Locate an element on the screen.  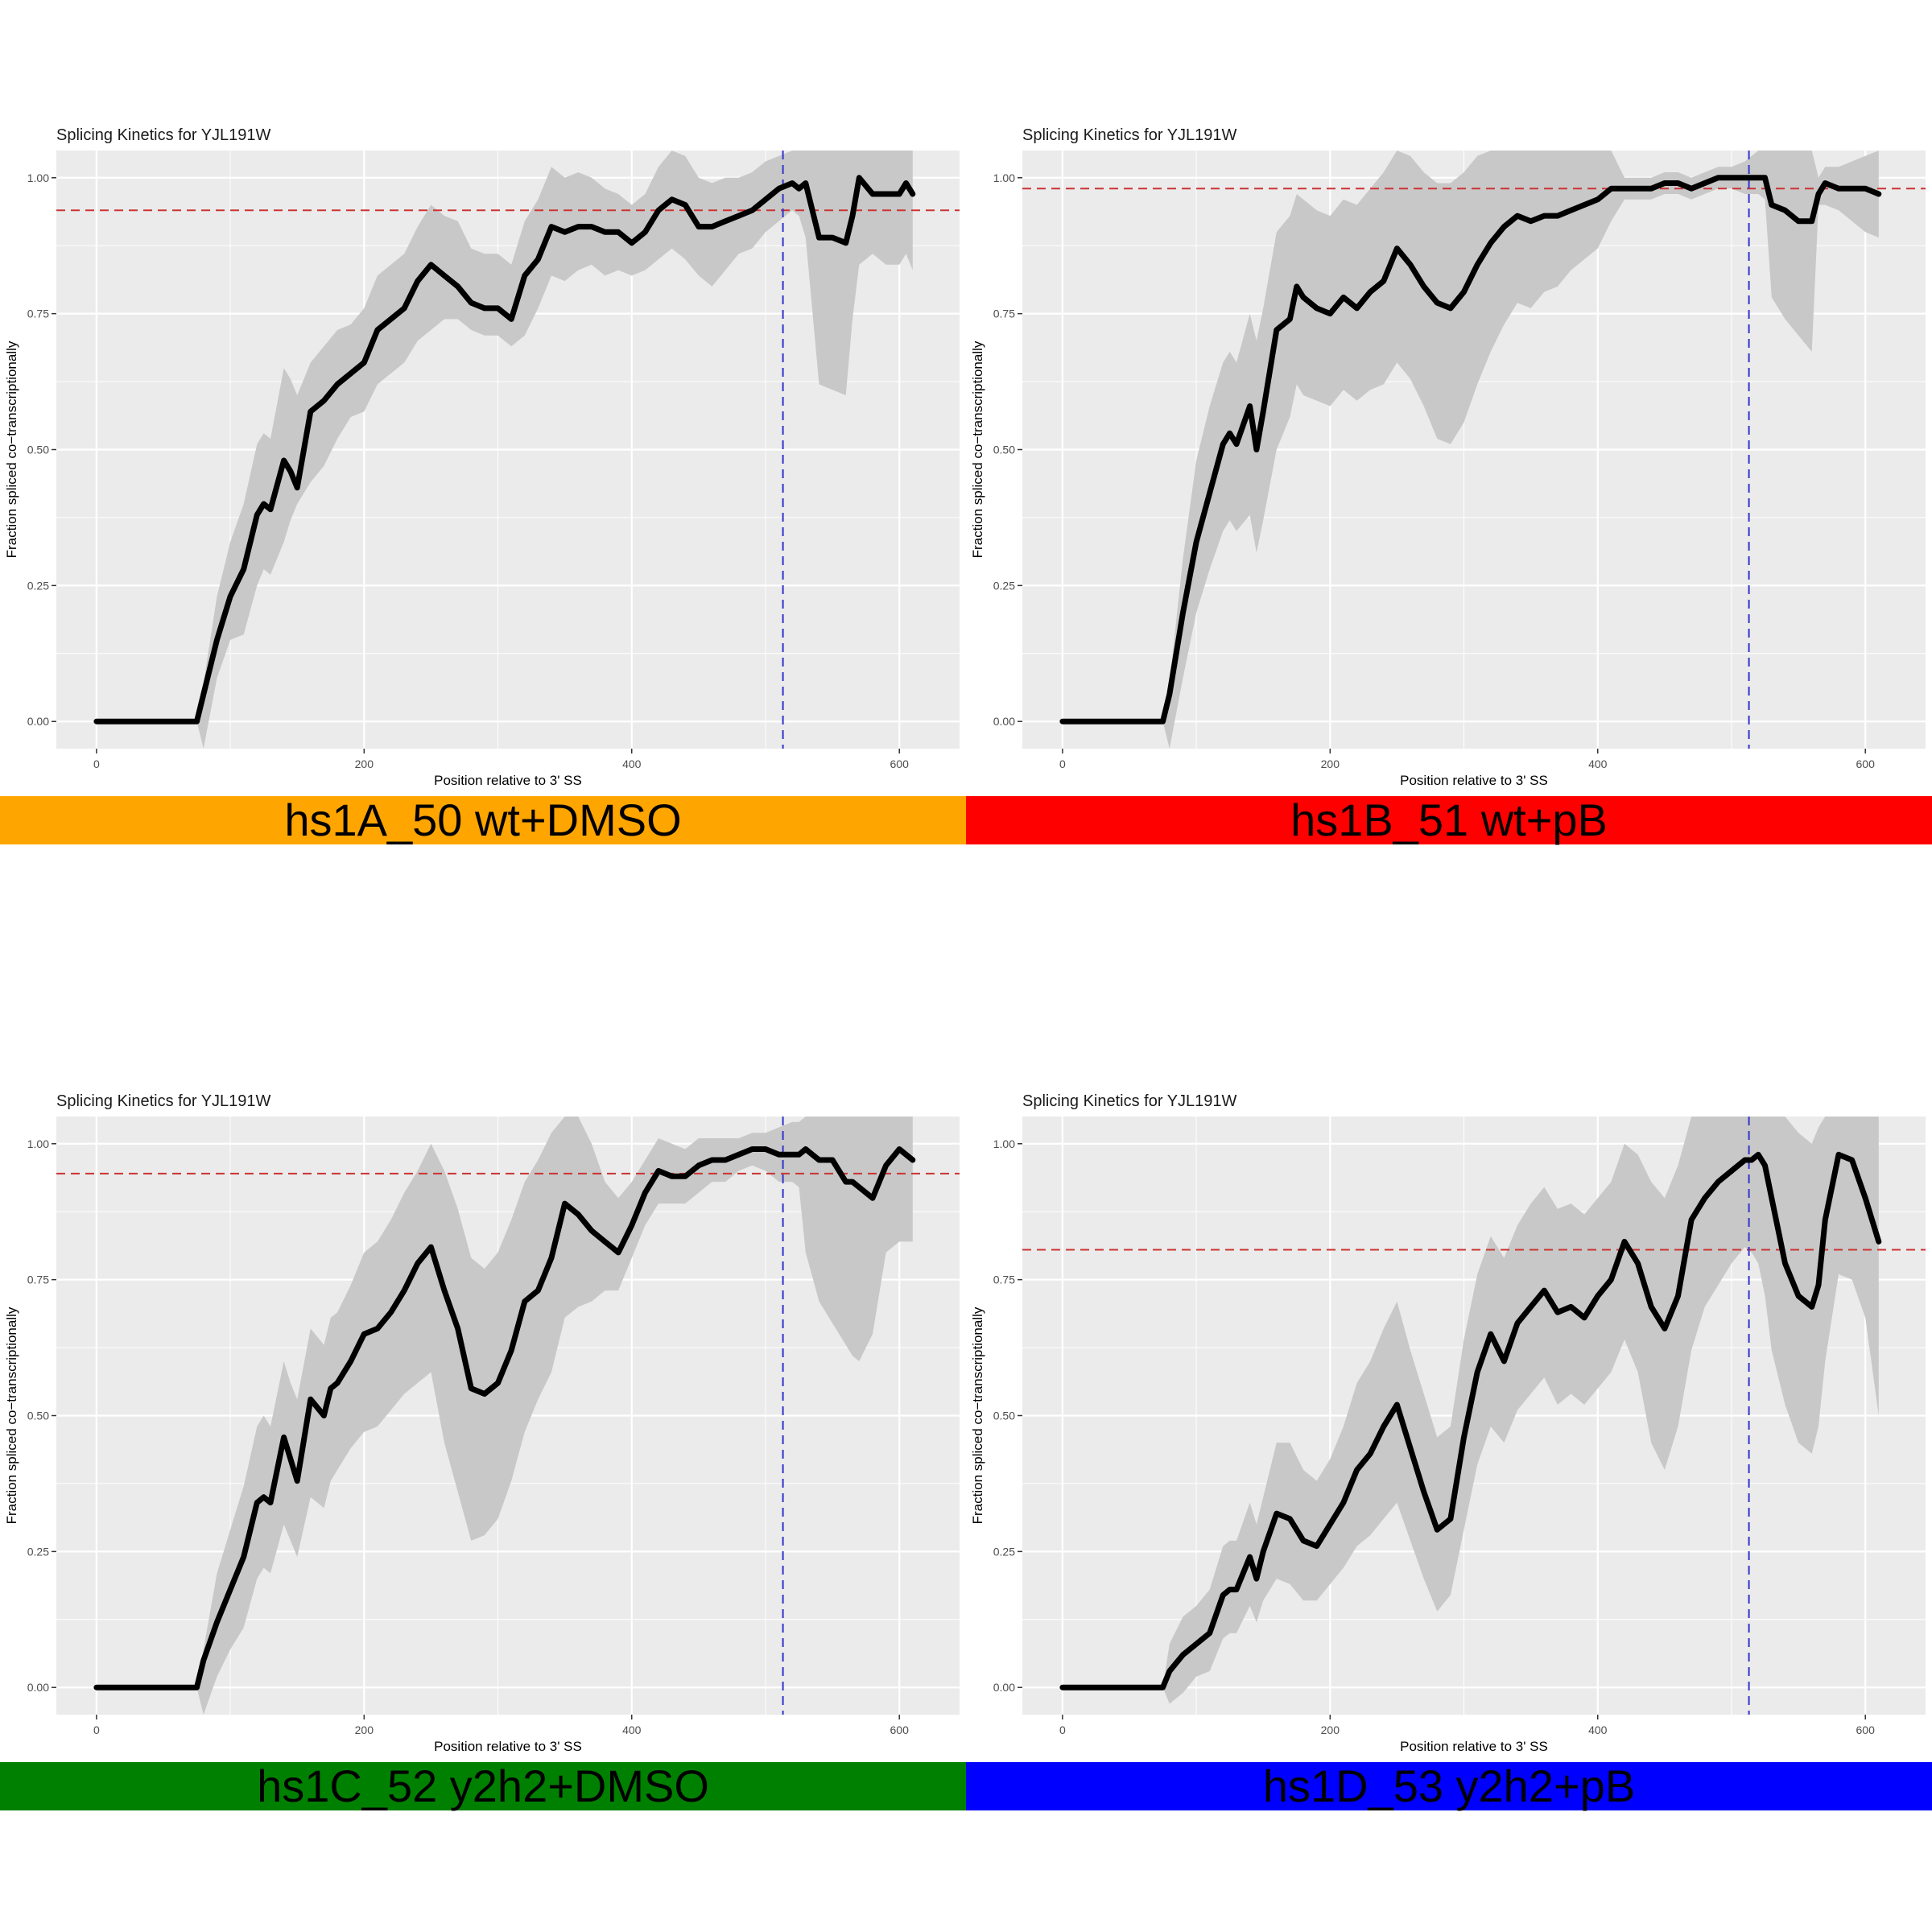
condition-banner-C: hs1C_52 y2h2+DMSO is located at coordinates (483, 1786).